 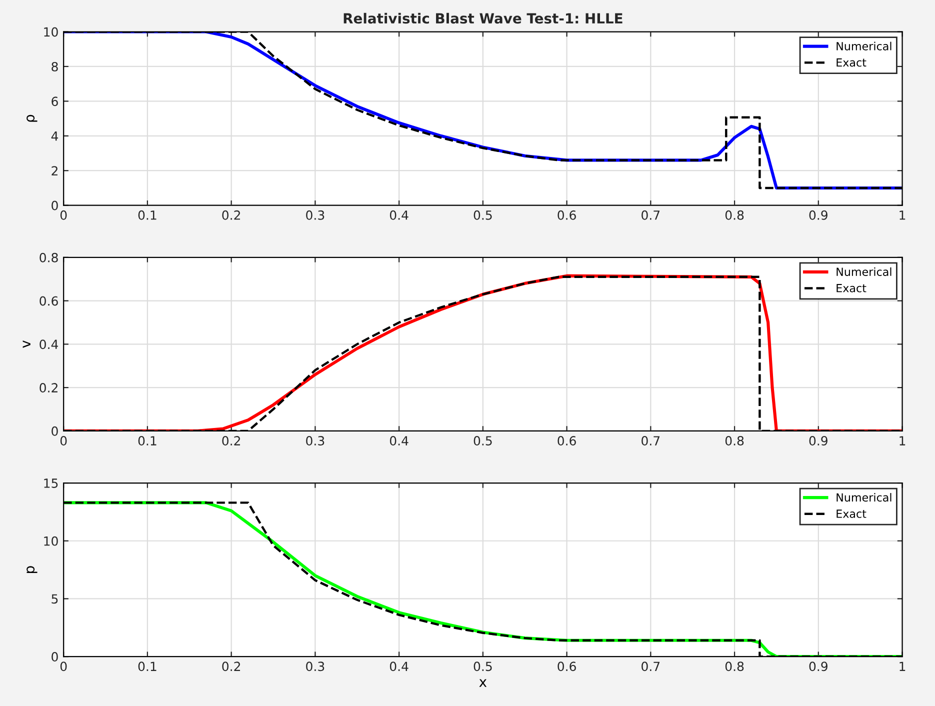 What do you see at coordinates (54, 136) in the screenshot?
I see `y-tick-label: 4` at bounding box center [54, 136].